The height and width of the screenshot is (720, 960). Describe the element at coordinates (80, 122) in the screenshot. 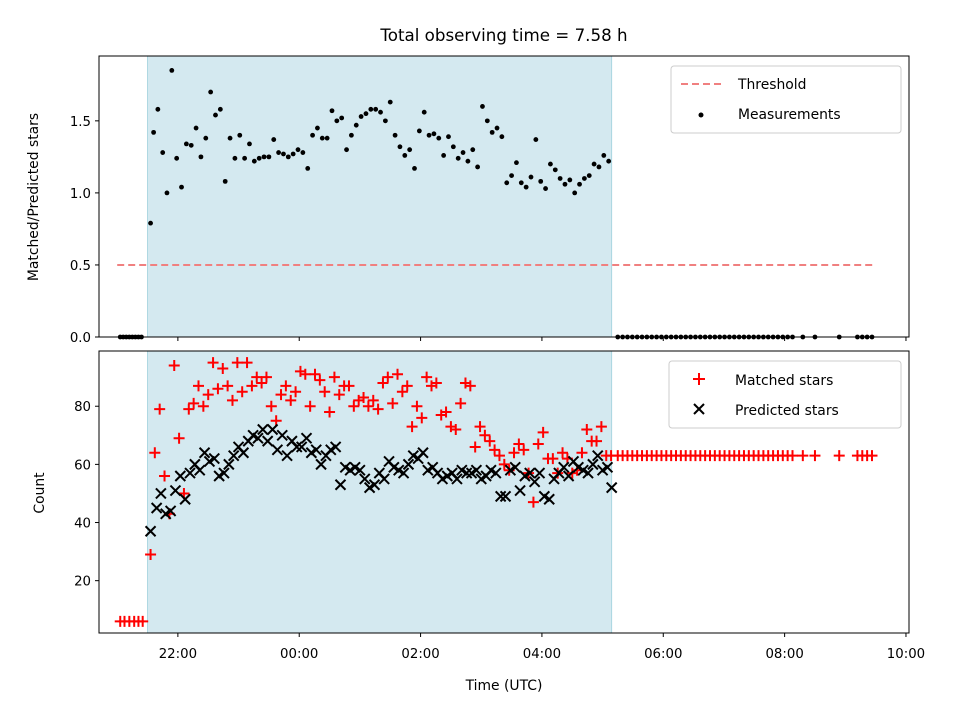

I see `top-y-tick-label: 1.5` at that location.